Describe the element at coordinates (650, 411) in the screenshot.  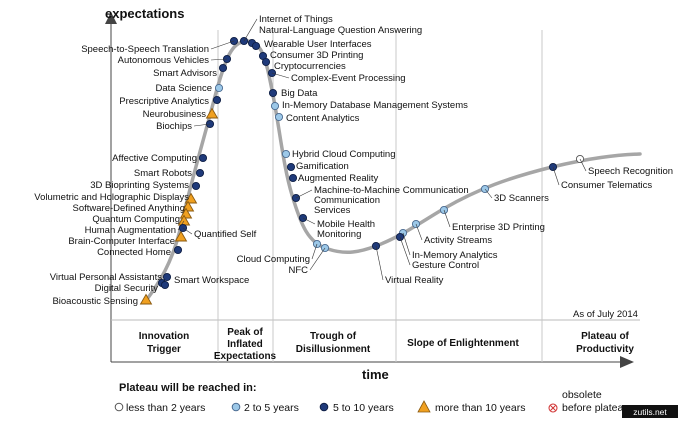
I see `watermark-box` at that location.